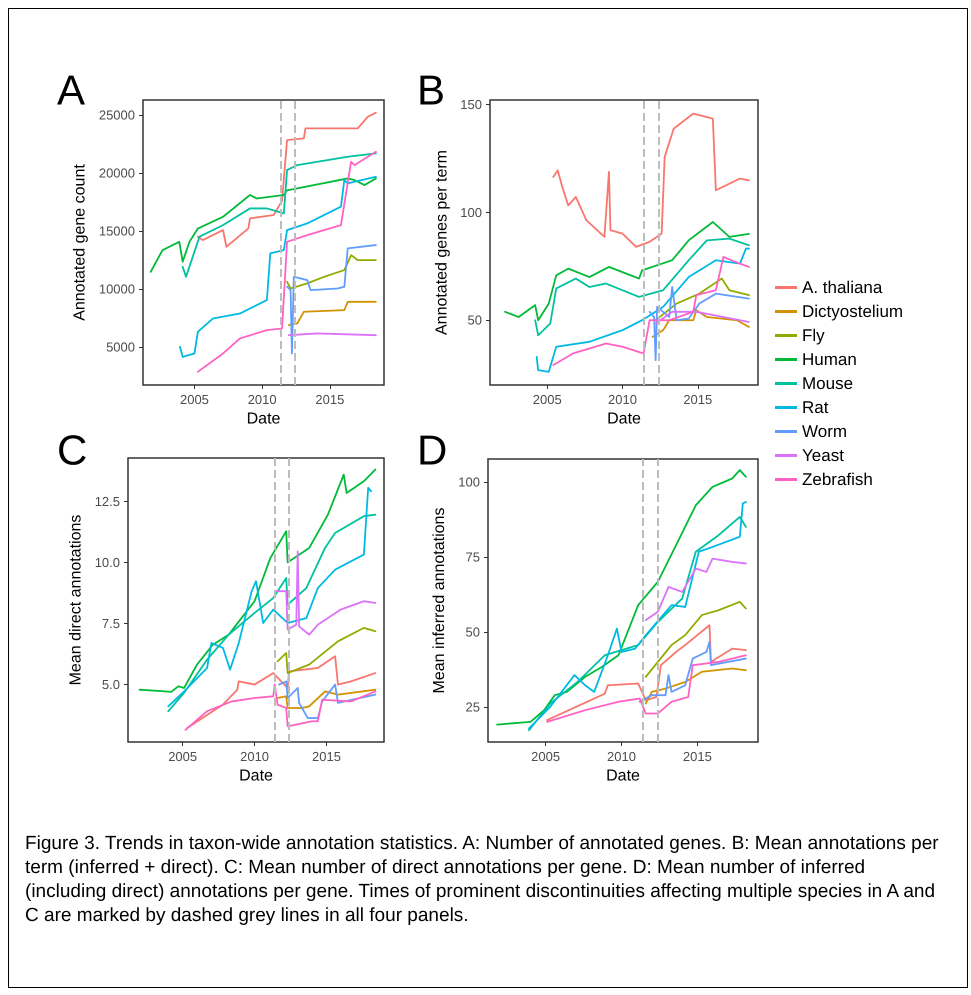  I want to click on y-tick-label: 20000, so click(116, 172).